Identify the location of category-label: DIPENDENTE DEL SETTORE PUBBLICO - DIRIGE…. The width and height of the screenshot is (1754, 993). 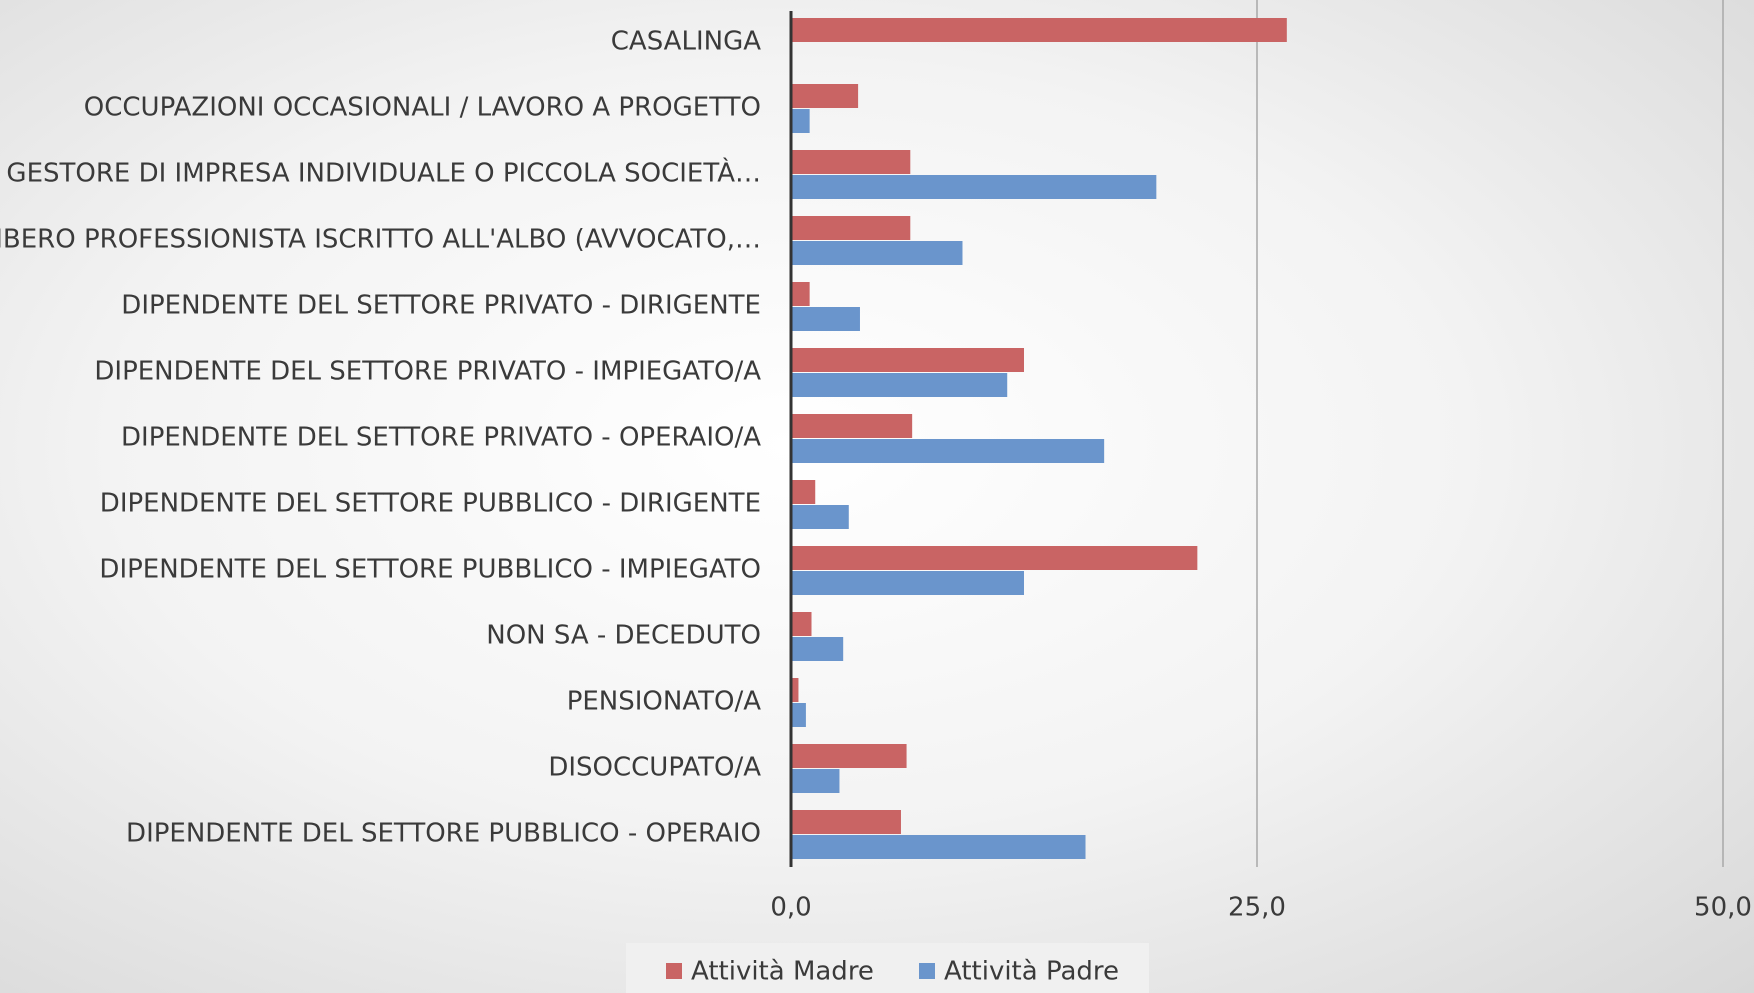
(430, 504).